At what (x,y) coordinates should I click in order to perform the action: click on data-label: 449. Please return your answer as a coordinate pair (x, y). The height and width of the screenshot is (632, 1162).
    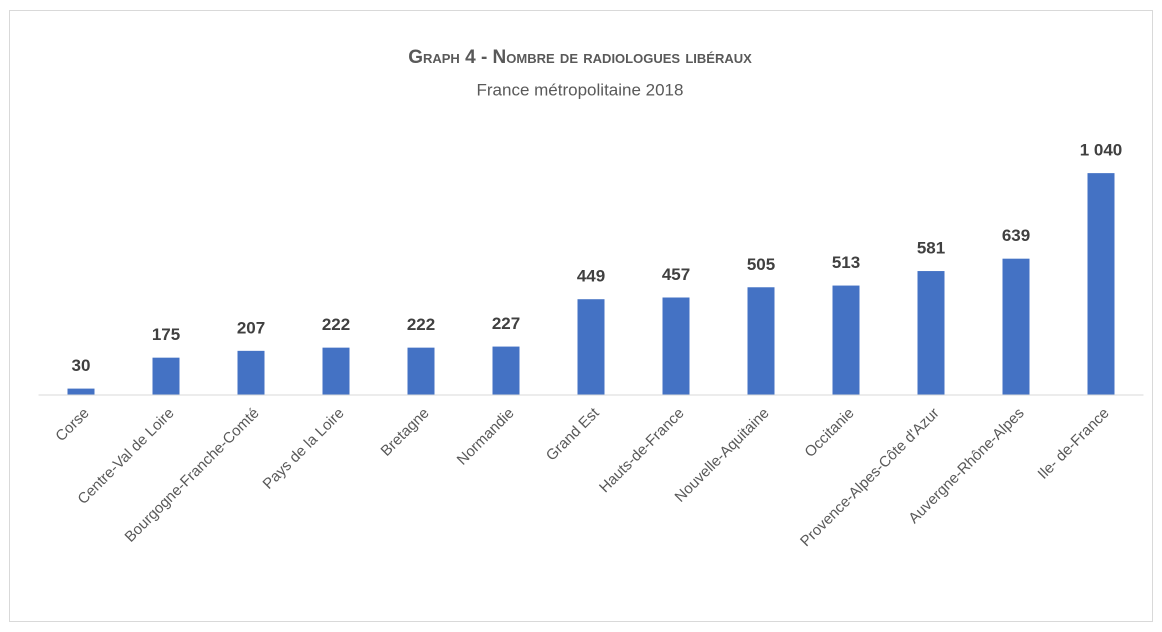
    Looking at the image, I should click on (591, 276).